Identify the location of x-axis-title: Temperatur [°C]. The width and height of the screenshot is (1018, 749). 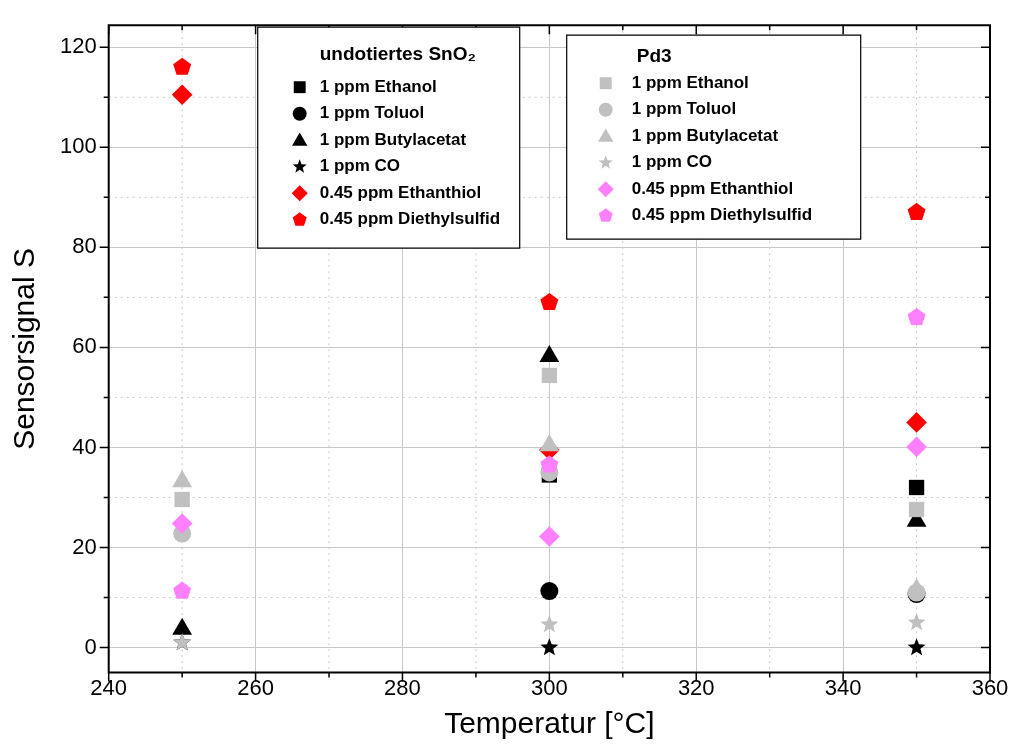
(549, 723).